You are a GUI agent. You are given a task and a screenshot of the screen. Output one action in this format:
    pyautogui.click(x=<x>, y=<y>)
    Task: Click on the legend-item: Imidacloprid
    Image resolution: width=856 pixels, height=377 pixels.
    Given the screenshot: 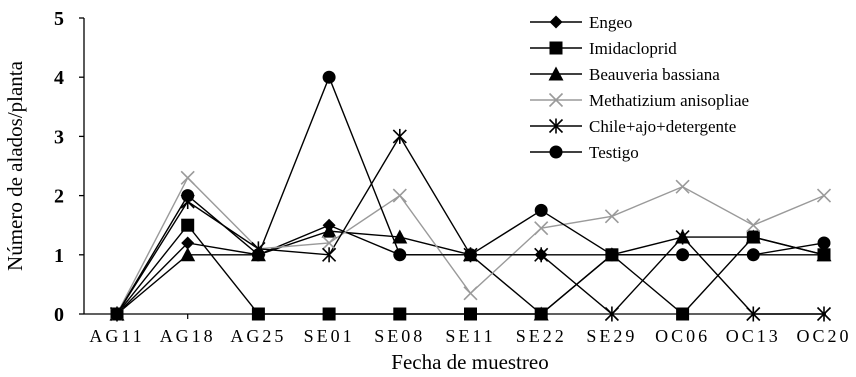 What is the action you would take?
    pyautogui.click(x=603, y=48)
    